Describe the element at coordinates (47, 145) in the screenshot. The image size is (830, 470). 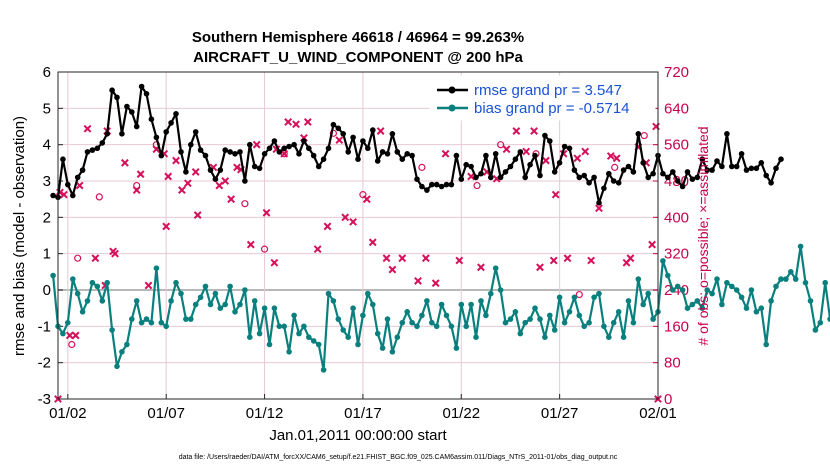
I see `y-tick-left-label: 4` at that location.